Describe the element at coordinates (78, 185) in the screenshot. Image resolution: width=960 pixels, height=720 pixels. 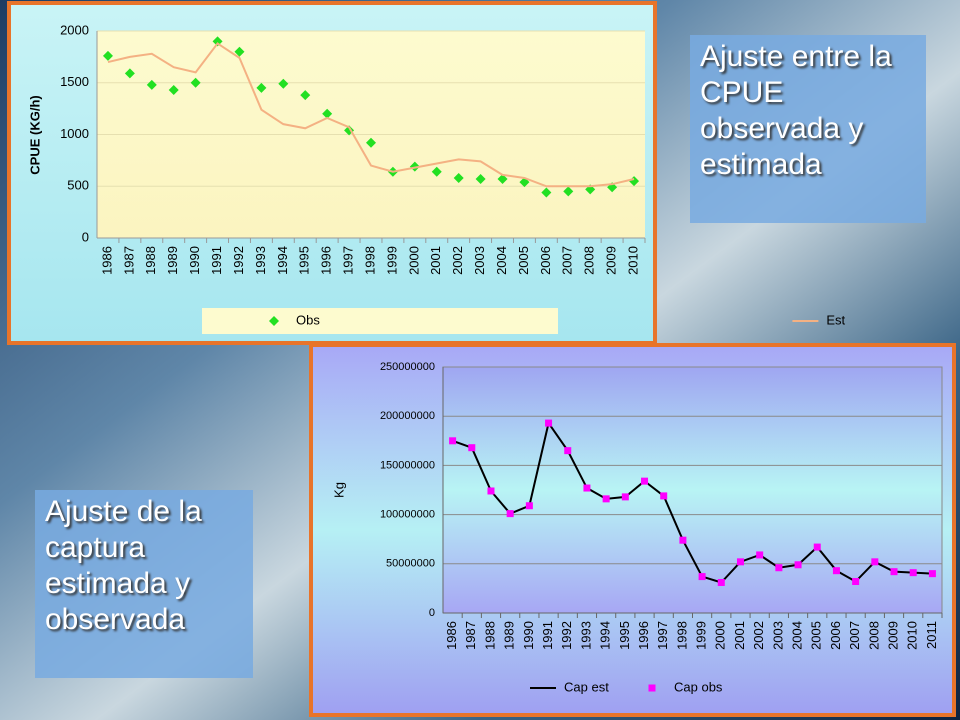
I see `y-tick-label: 500` at that location.